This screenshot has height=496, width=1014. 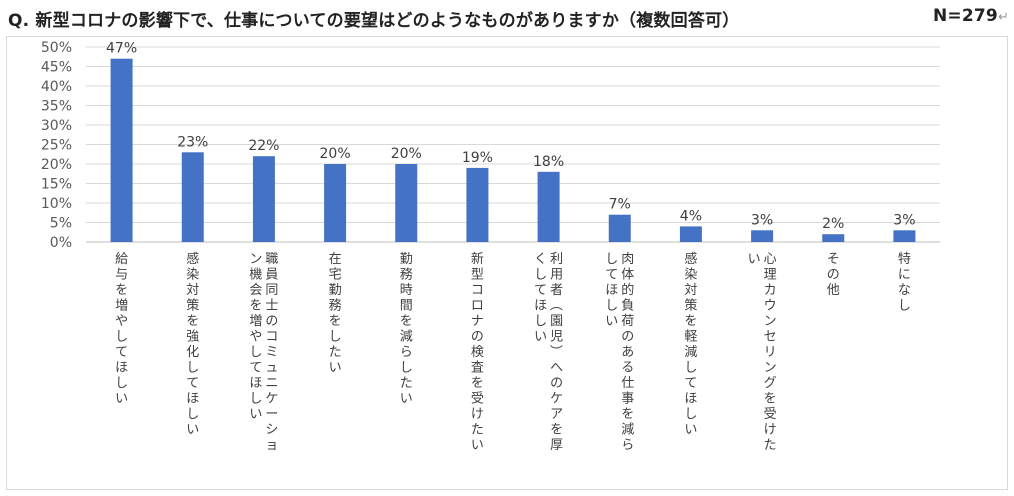 I want to click on category-label-char: ナ, so click(x=477, y=321).